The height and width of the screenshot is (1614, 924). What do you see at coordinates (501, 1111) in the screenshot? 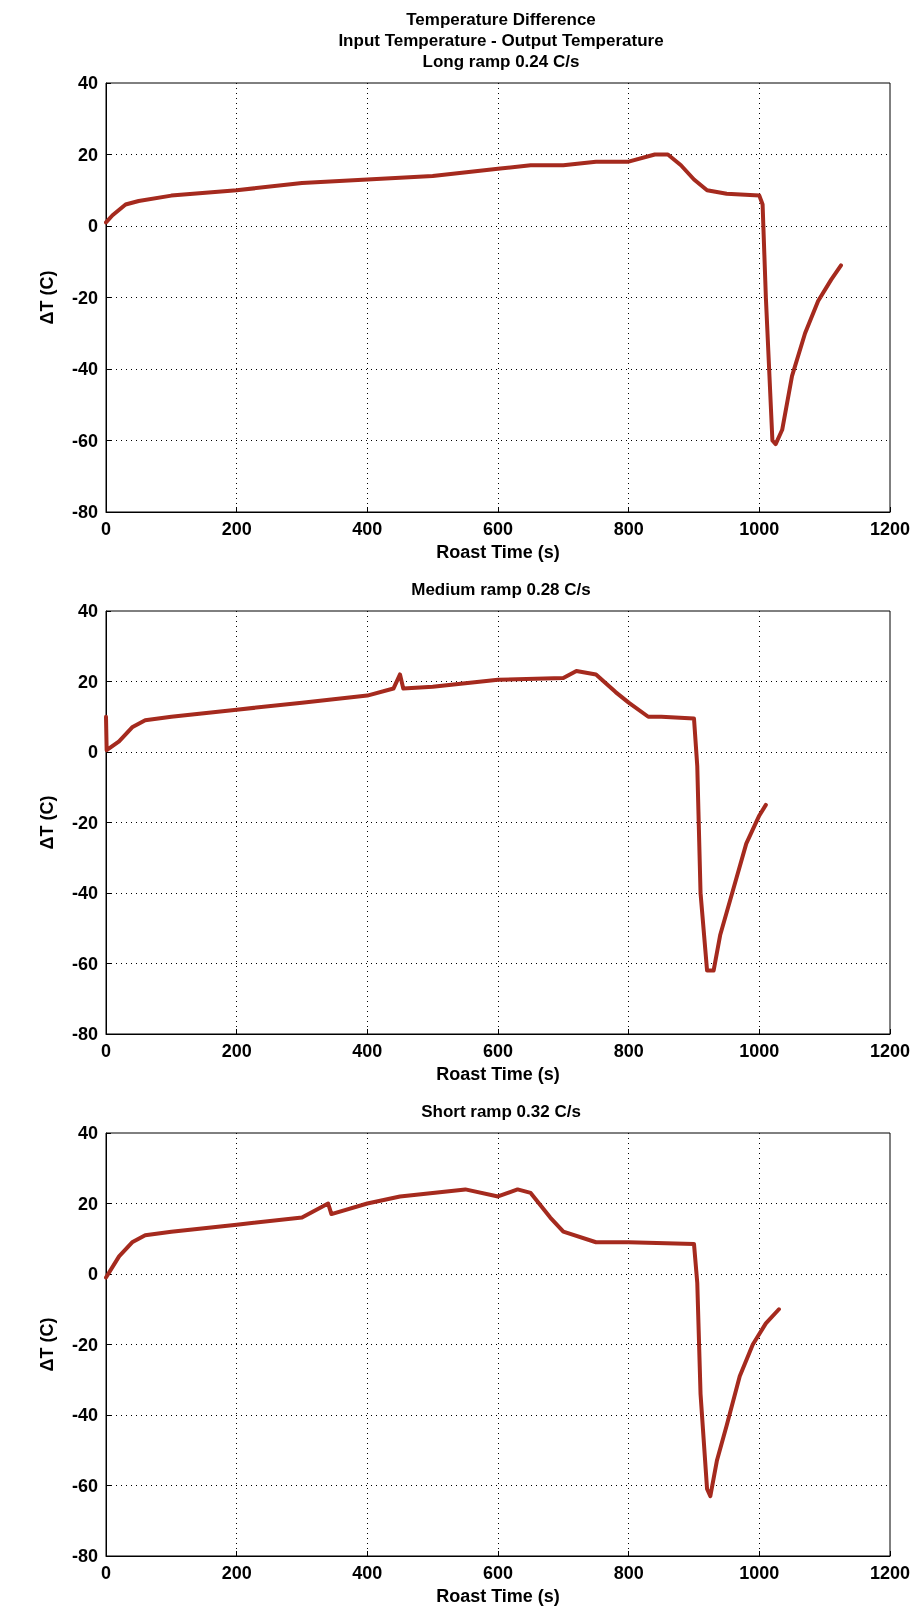
I see `chart-title: Short ramp 0.32 C/s` at bounding box center [501, 1111].